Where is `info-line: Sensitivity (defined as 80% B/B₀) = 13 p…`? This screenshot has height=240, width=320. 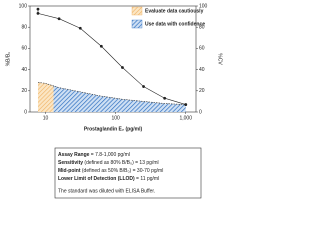 info-line: Sensitivity (defined as 80% B/B₀) = 13 p… is located at coordinates (108, 163).